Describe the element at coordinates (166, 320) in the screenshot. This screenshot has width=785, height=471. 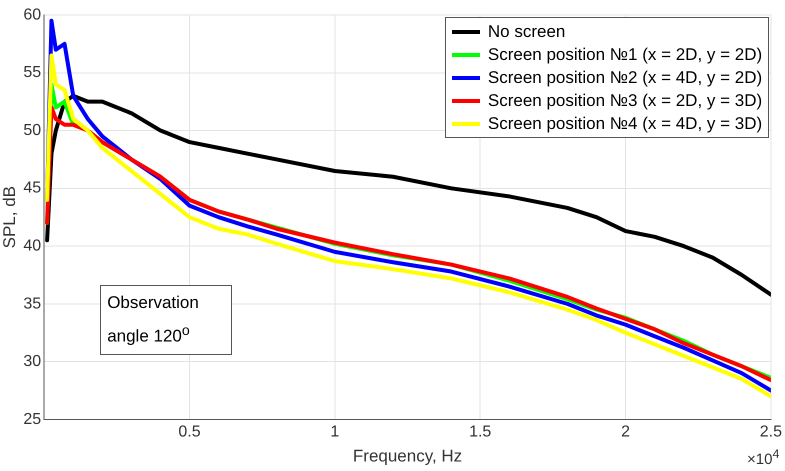
I see `annotation: Observation angle 120$^{o}$` at that location.